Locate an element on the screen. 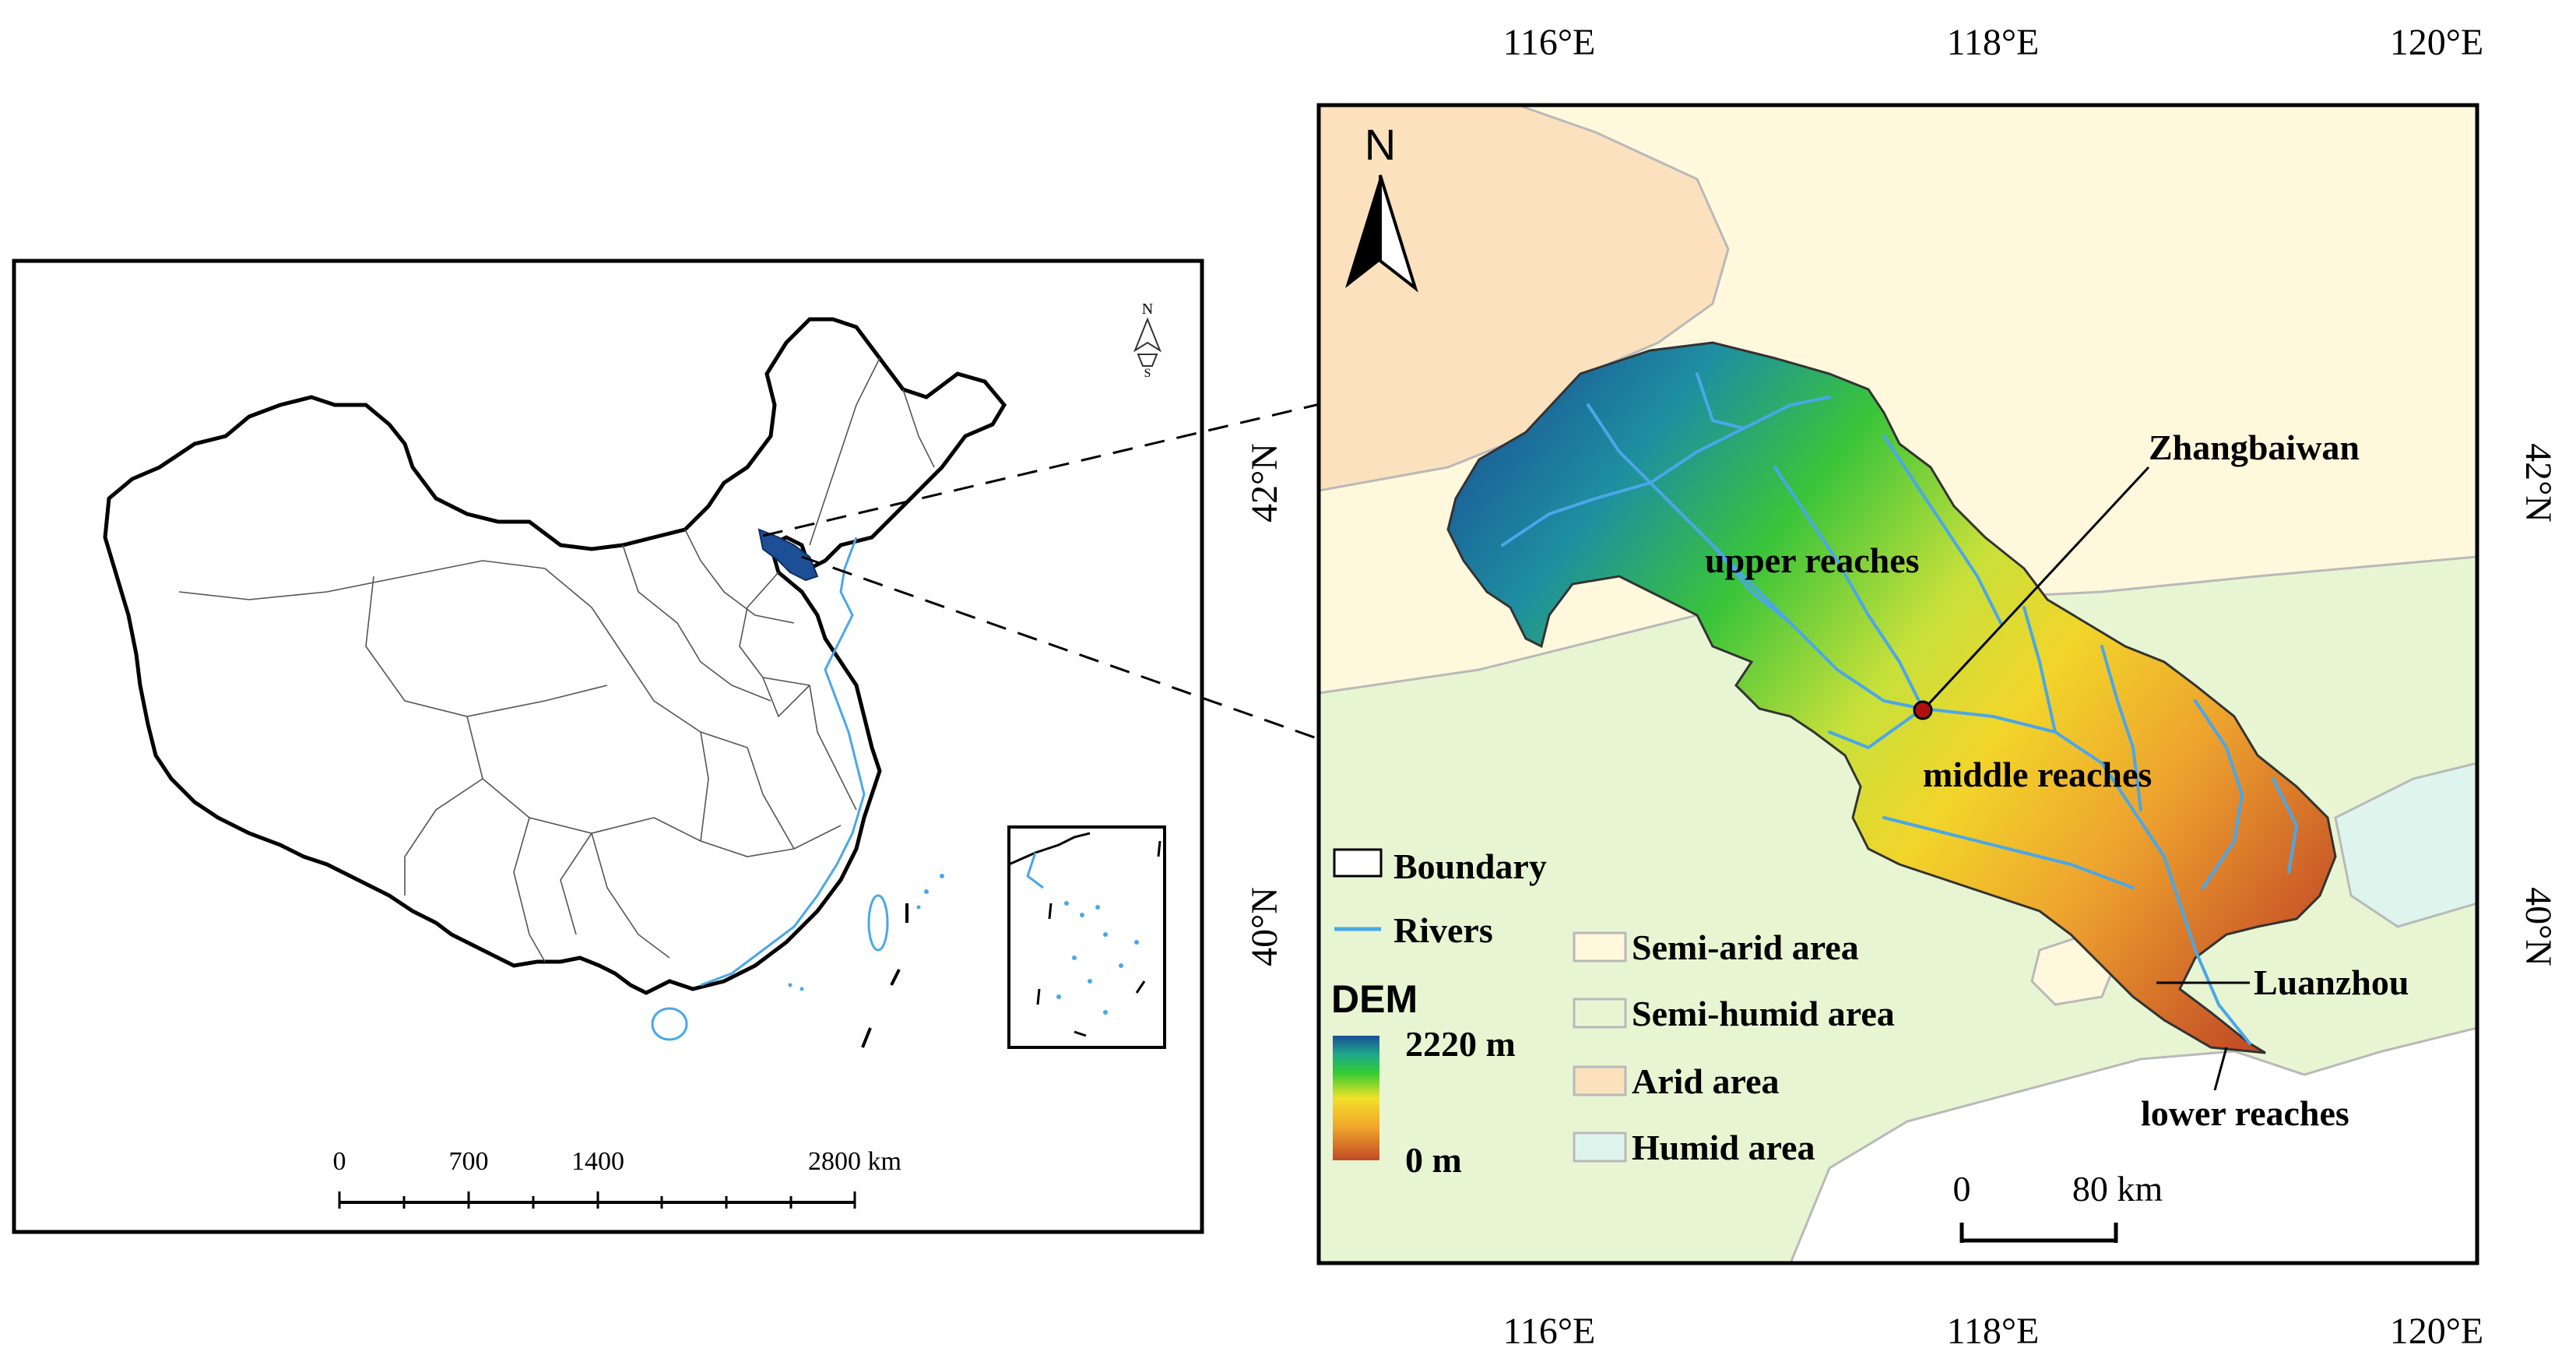  overview-scale-bar: 0 700 1400 2800 km is located at coordinates (617, 1178).